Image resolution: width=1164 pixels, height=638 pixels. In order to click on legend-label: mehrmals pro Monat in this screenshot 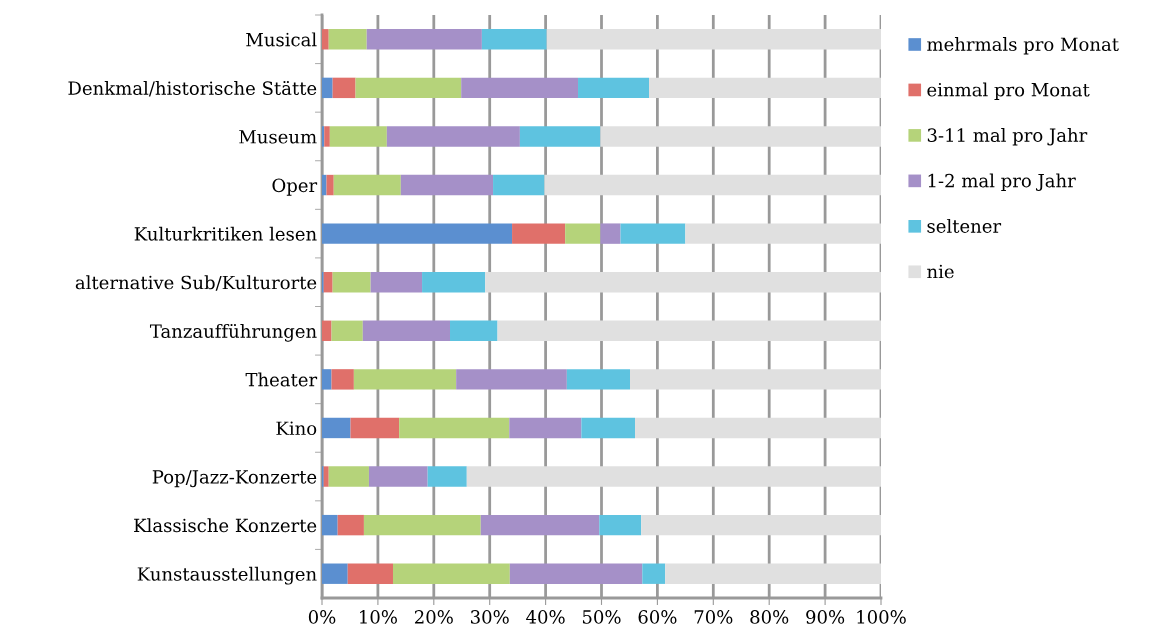, I will do `click(1023, 46)`.